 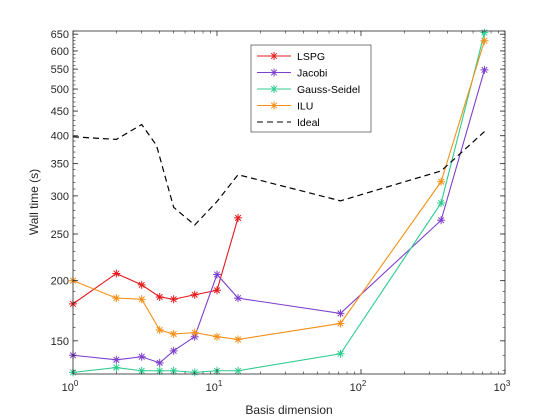 I want to click on series-lspg, so click(x=156, y=260).